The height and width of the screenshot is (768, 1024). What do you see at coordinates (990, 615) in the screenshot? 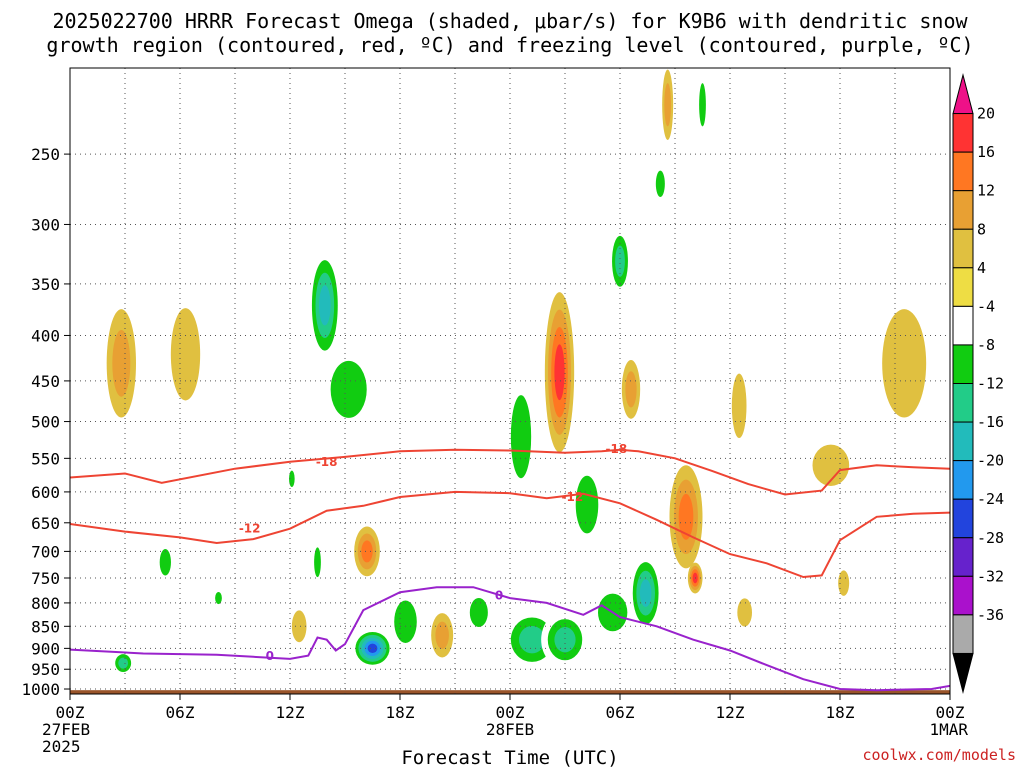
I see `colorbar-label: -36` at bounding box center [990, 615].